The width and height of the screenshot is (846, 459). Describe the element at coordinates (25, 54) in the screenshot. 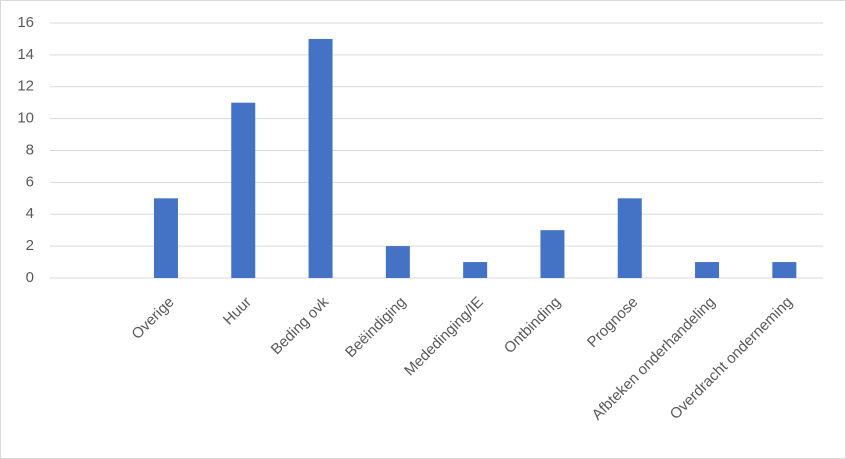

I see `y-tick-label: 14` at that location.